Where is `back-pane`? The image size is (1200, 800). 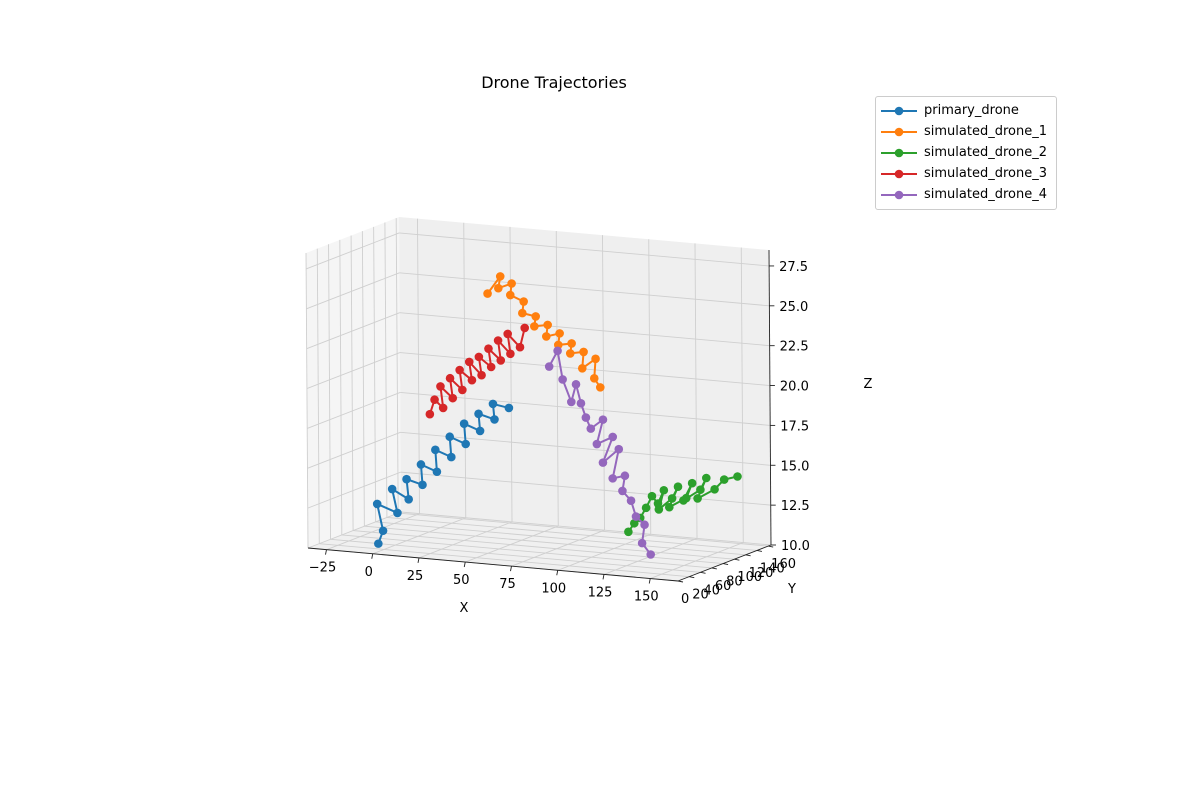 back-pane is located at coordinates (585, 381).